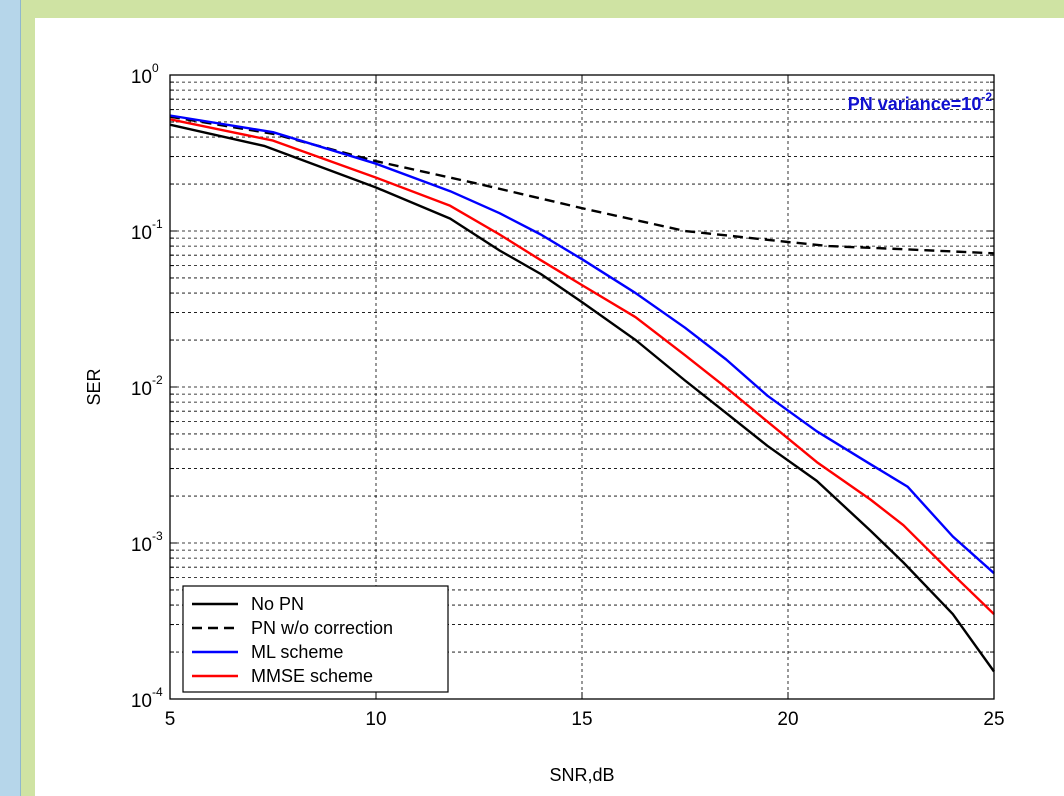 The height and width of the screenshot is (796, 1064). Describe the element at coordinates (10, 398) in the screenshot. I see `window-left-border` at that location.